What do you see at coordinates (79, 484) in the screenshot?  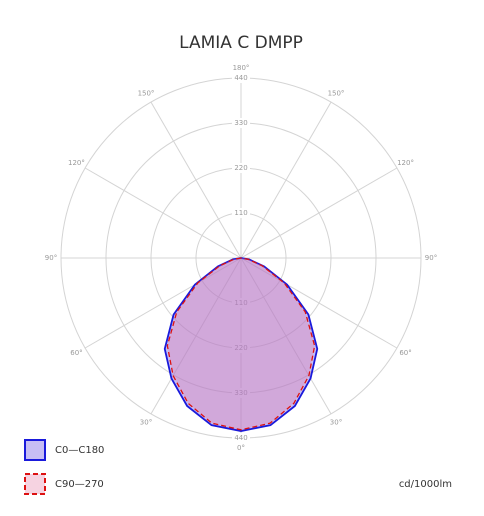 I see `legend-label: C90—270` at bounding box center [79, 484].